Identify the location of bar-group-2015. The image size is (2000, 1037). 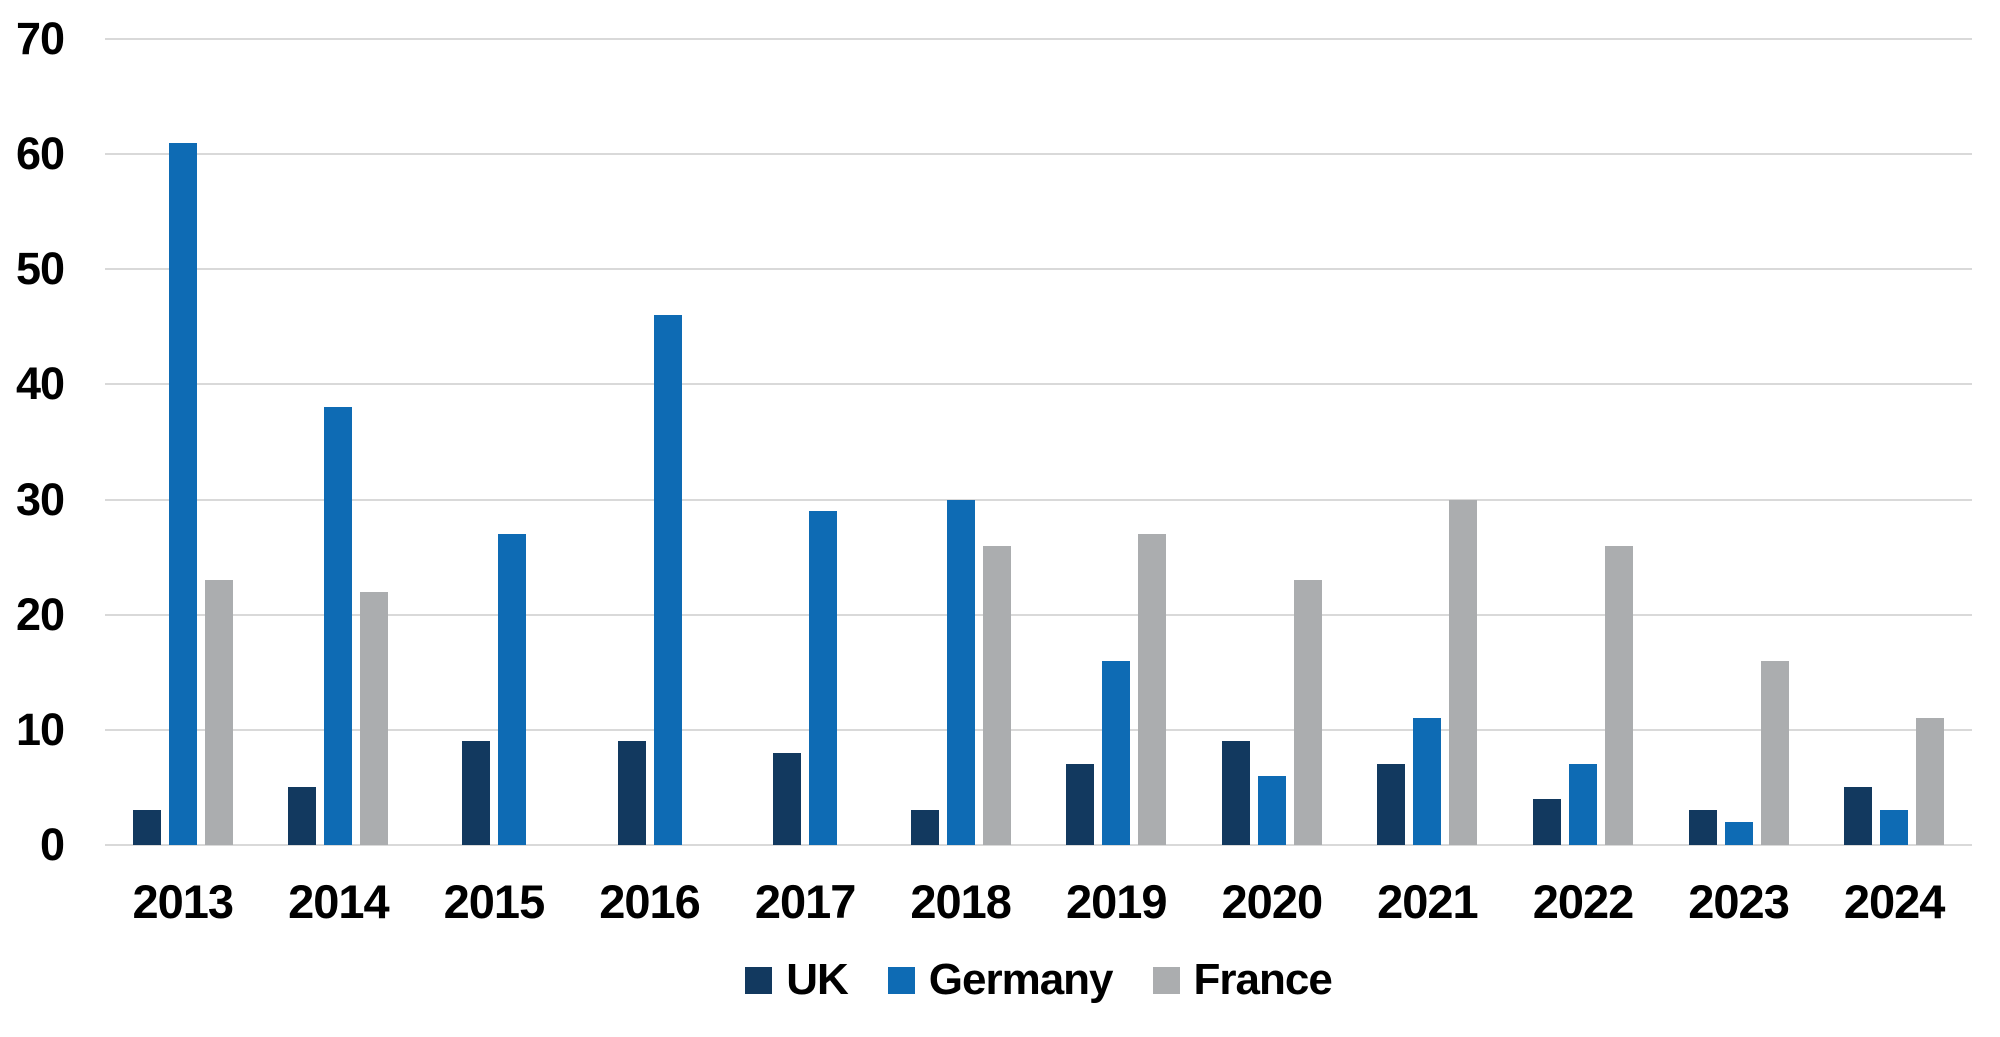
(494, 442).